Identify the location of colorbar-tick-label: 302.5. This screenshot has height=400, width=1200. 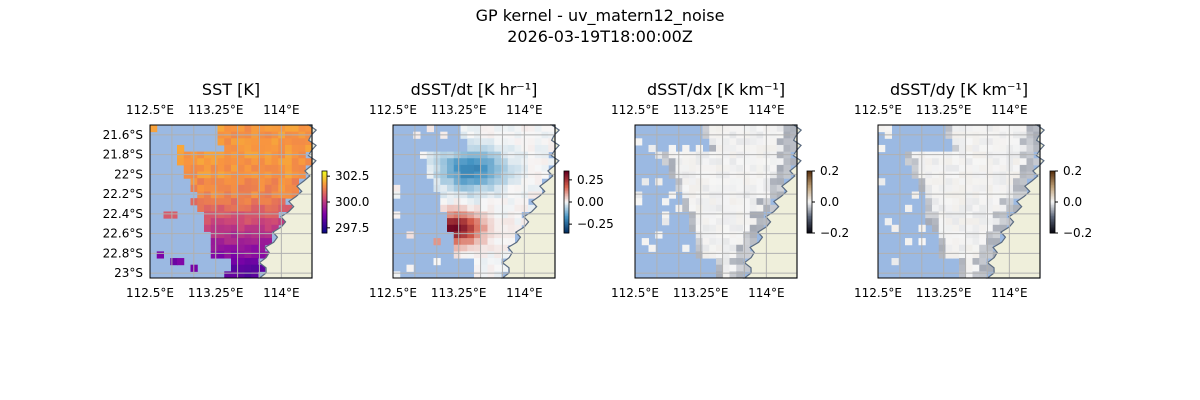
(352, 176).